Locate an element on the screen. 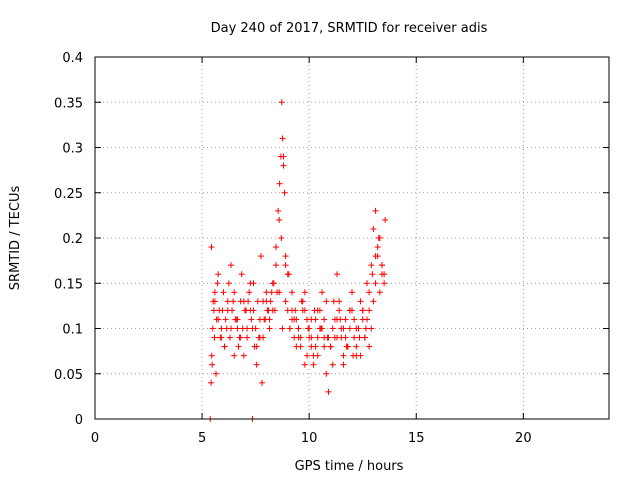  x-tick-label: 15 is located at coordinates (416, 438).